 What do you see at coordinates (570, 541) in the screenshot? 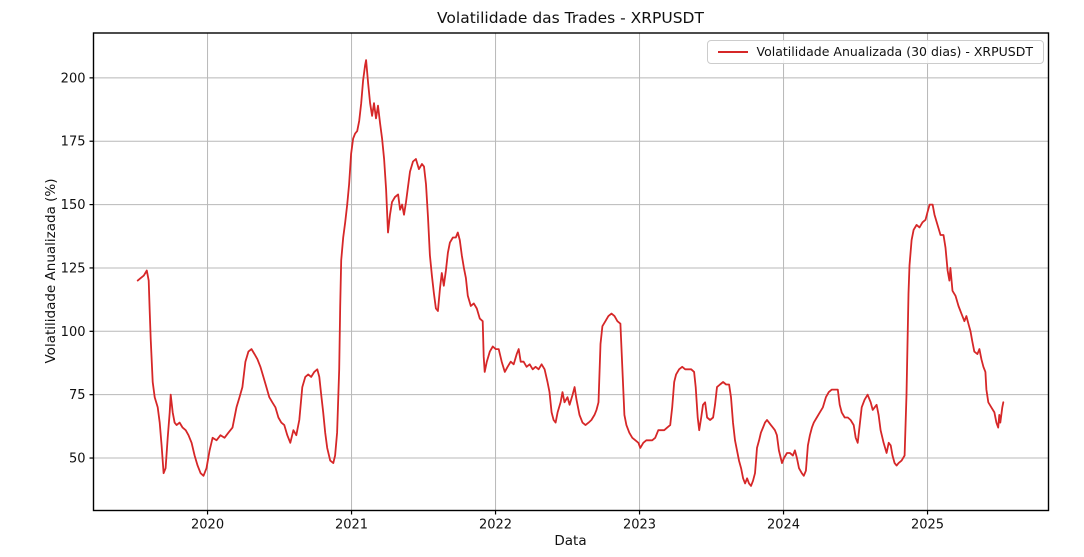
I see `x-axis-label: Data` at bounding box center [570, 541].